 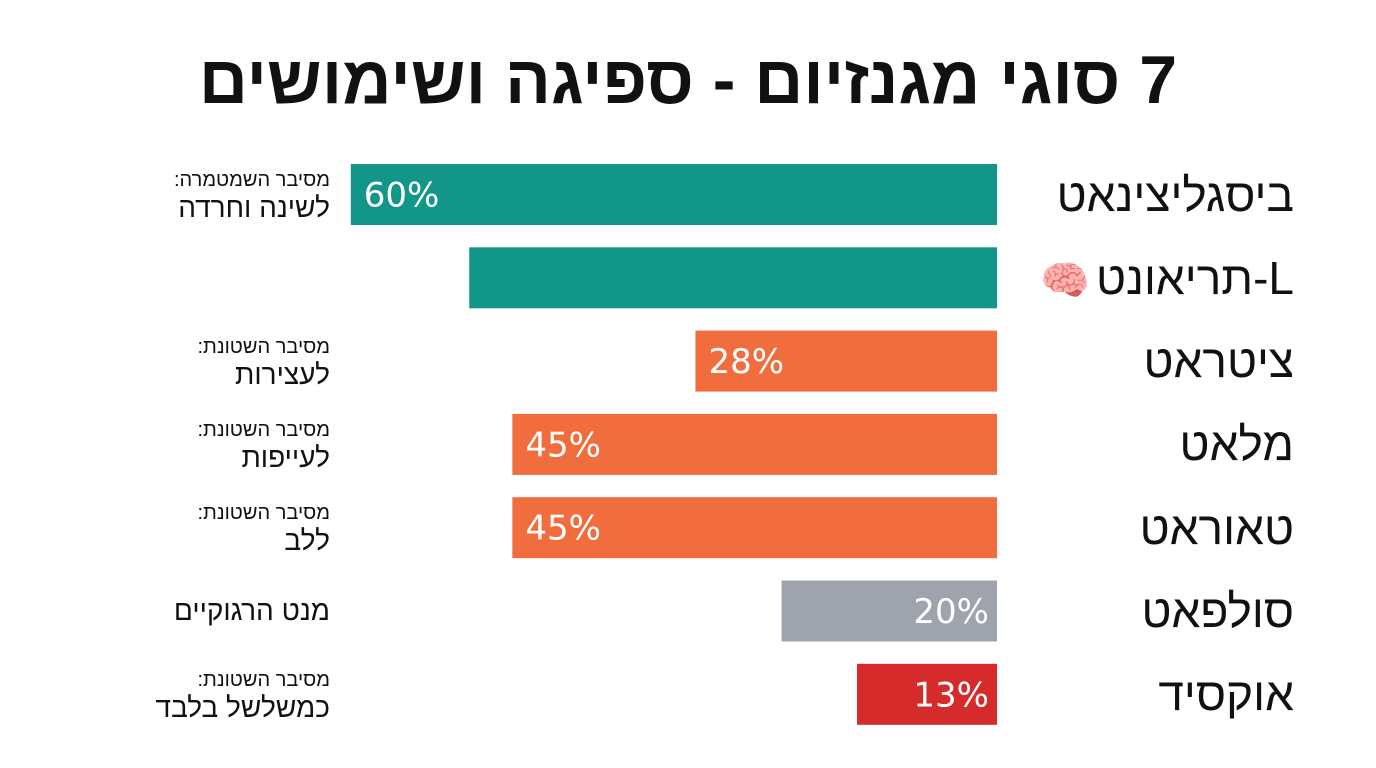 I want to click on bar-value-label-3: 28%, so click(x=746, y=362).